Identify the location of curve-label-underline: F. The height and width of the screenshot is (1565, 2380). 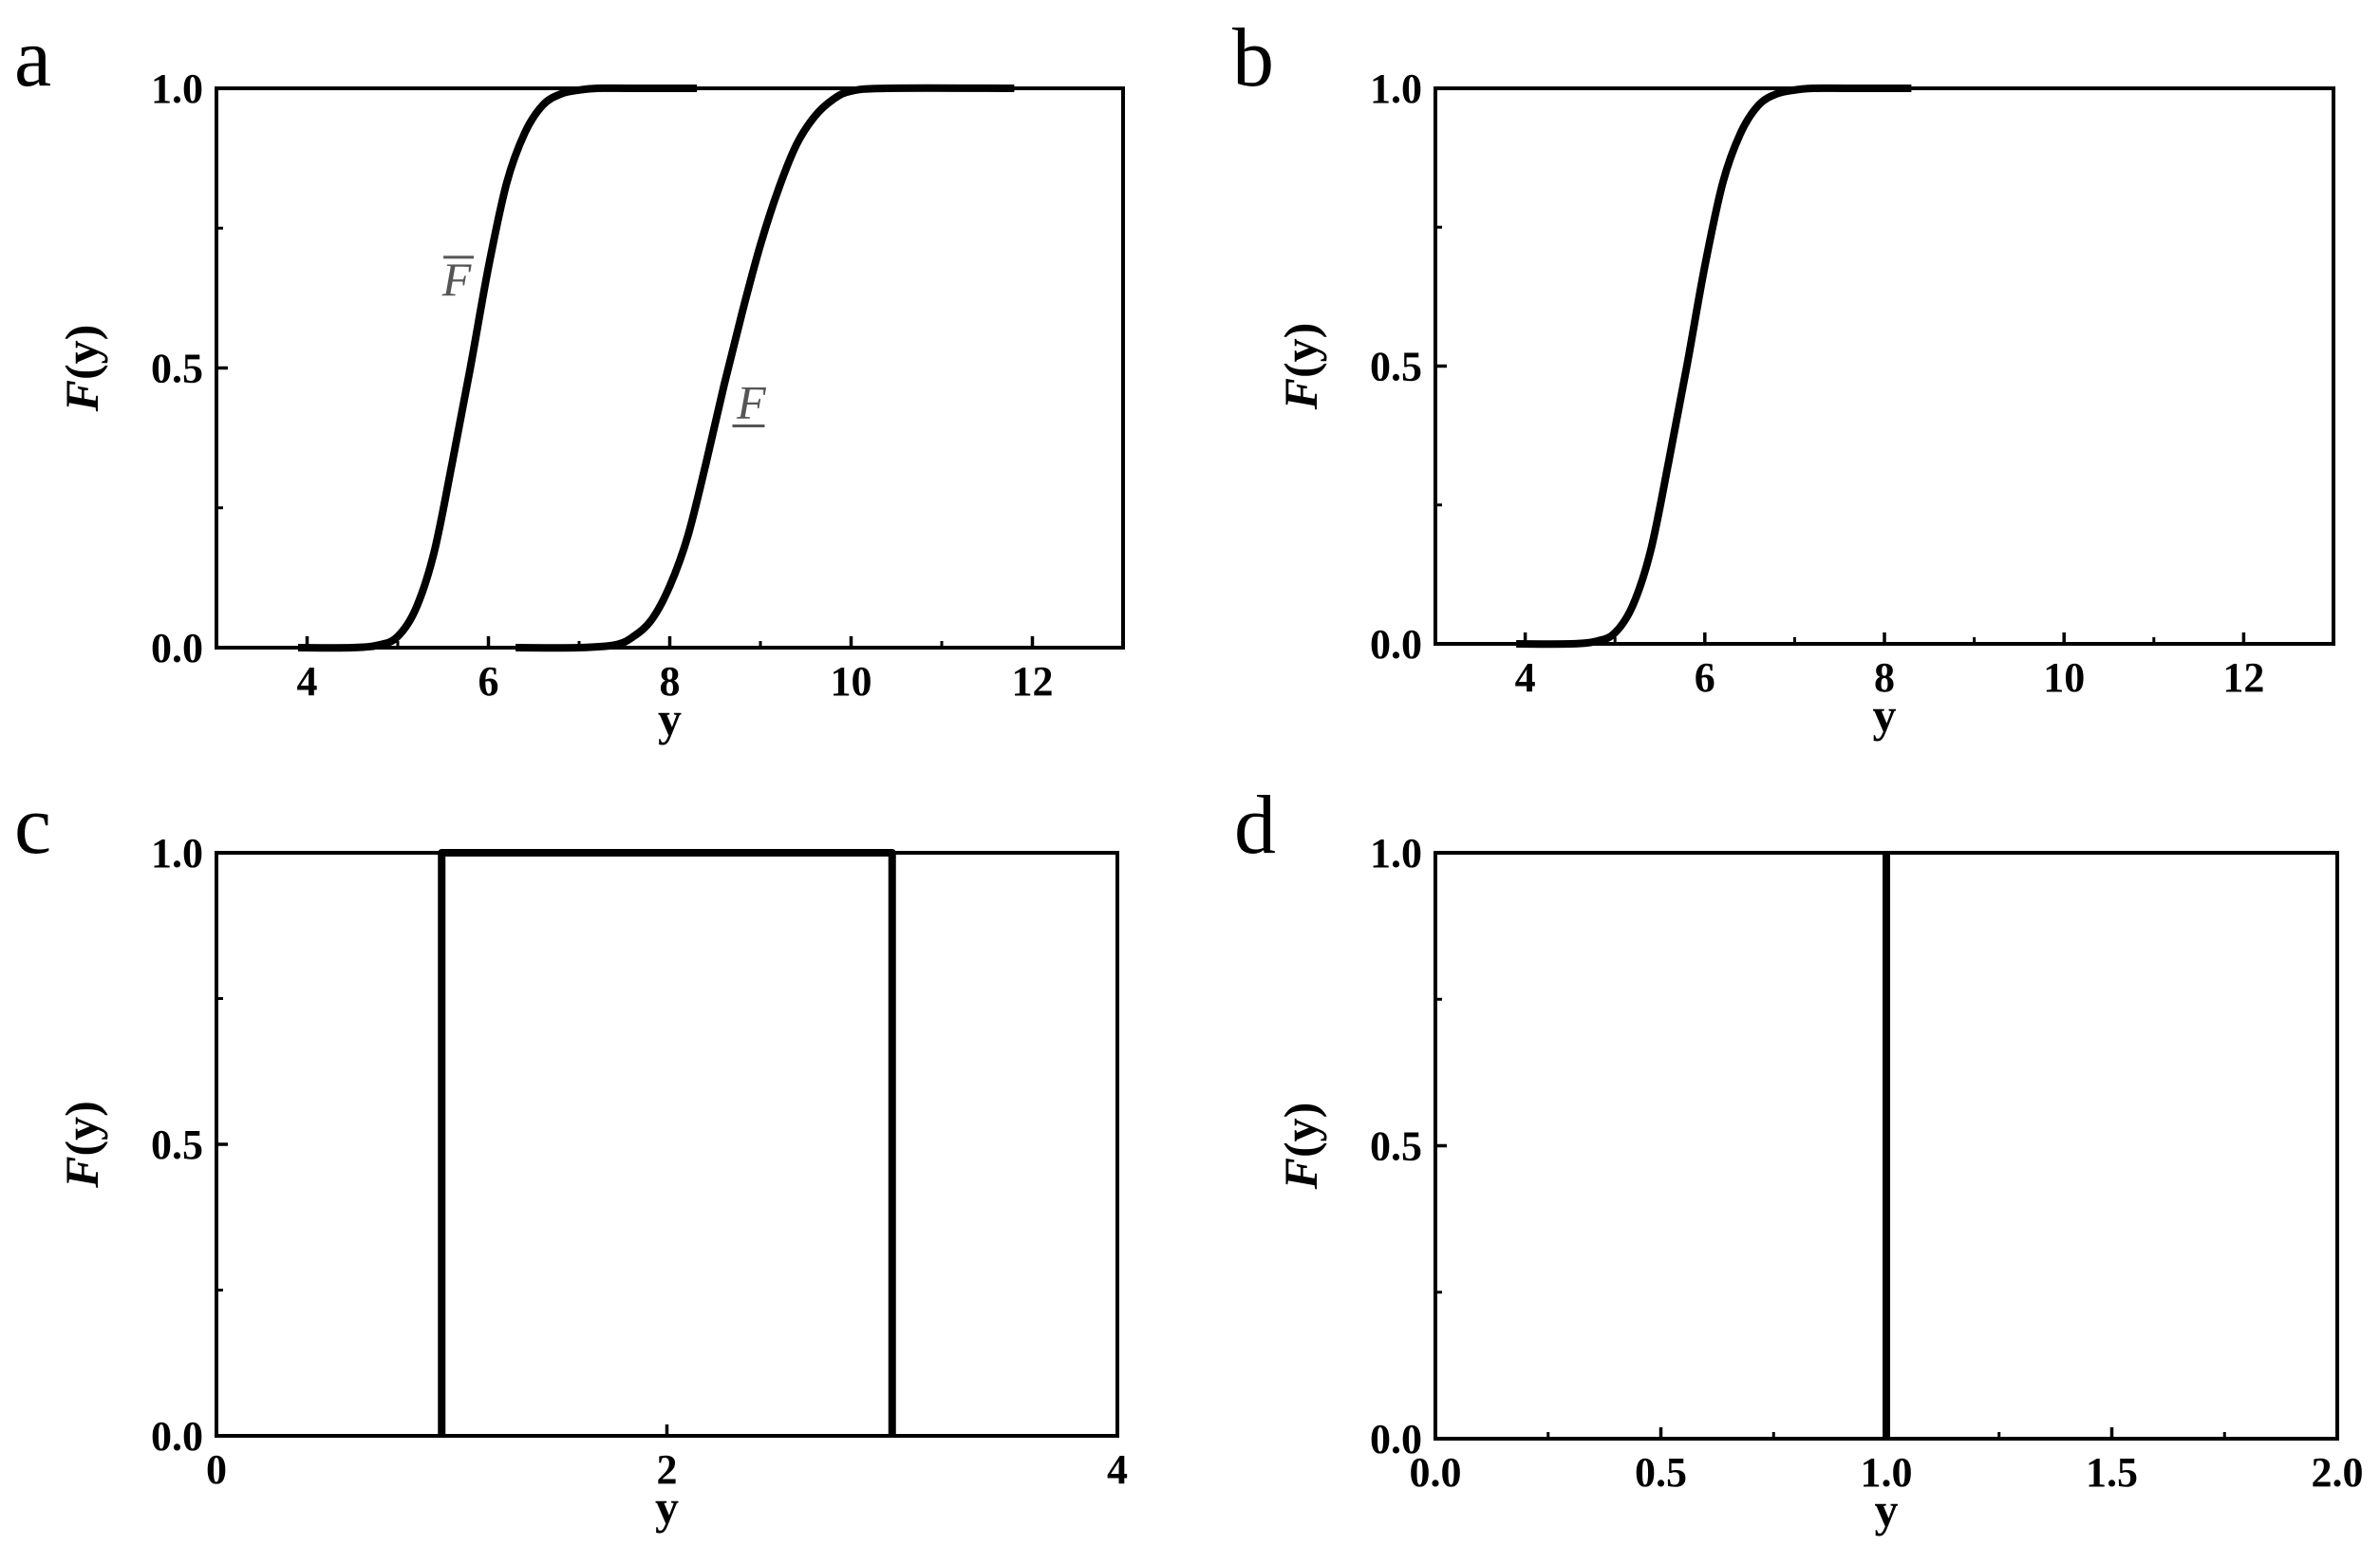
(751, 403).